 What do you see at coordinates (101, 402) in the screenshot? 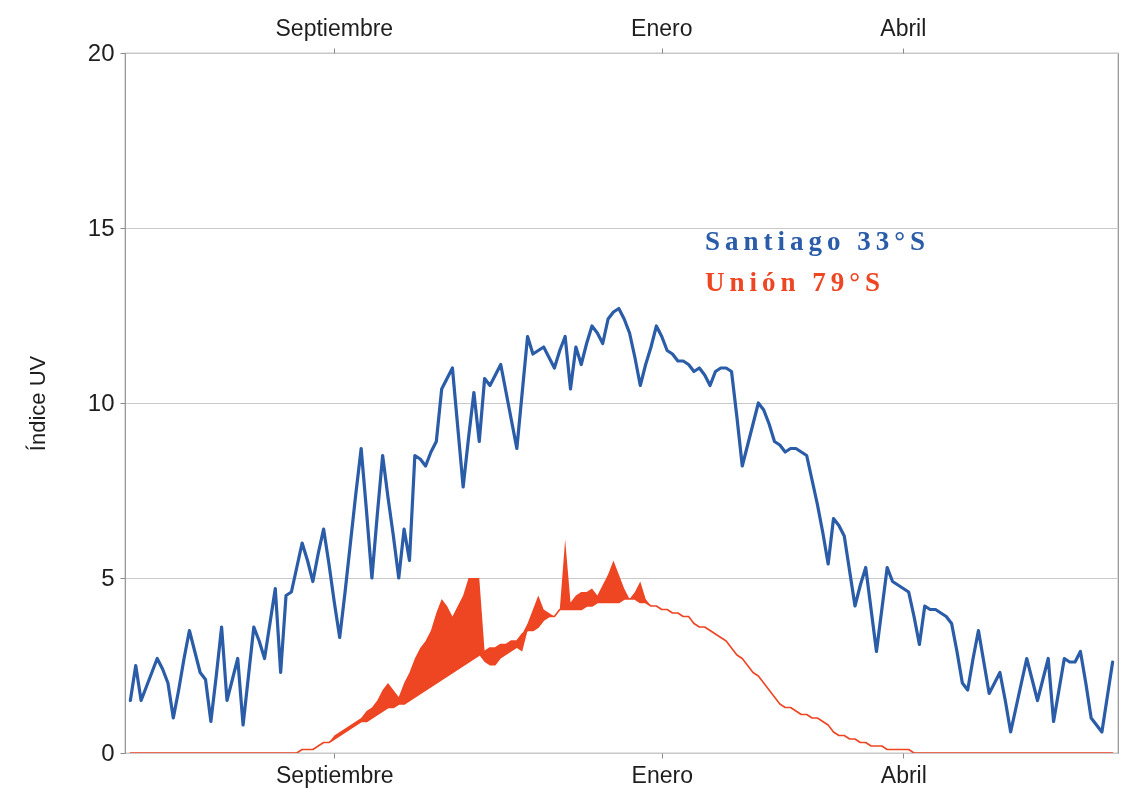
I see `y-tick-label: 10` at bounding box center [101, 402].